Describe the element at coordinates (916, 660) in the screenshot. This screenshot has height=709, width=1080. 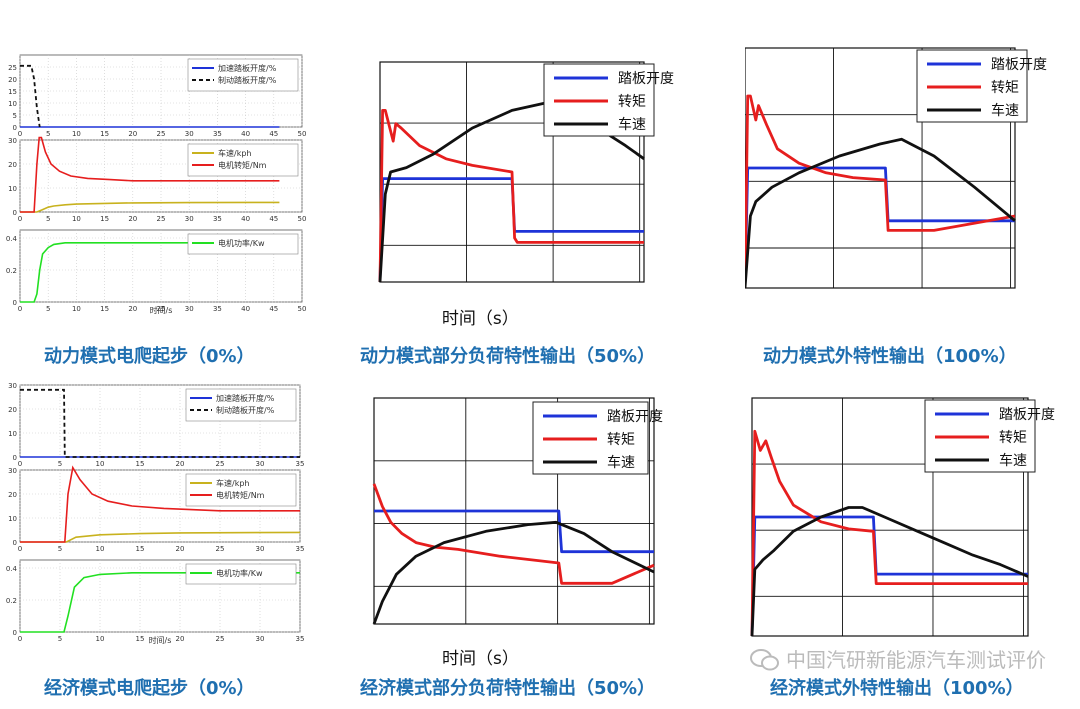
I see `watermark-text: 中国汽研新能源汽车测试评价` at that location.